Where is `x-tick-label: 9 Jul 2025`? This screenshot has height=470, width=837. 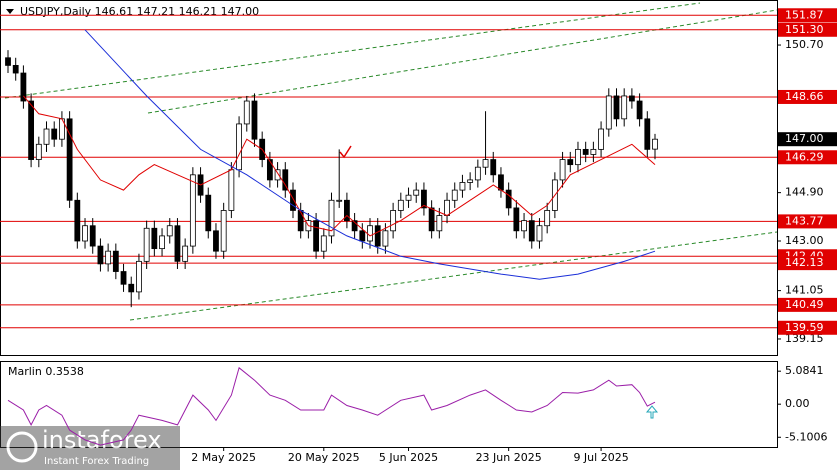
x-tick-label: 9 Jul 2025 is located at coordinates (600, 457).